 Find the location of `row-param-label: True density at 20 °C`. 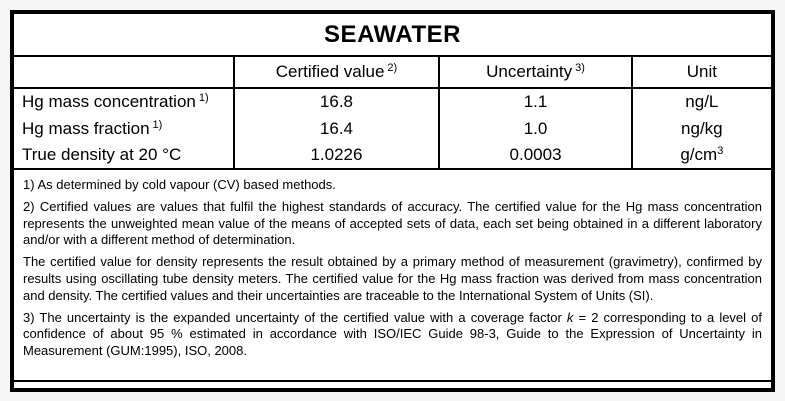

row-param-label: True density at 20 °C is located at coordinates (124, 156).